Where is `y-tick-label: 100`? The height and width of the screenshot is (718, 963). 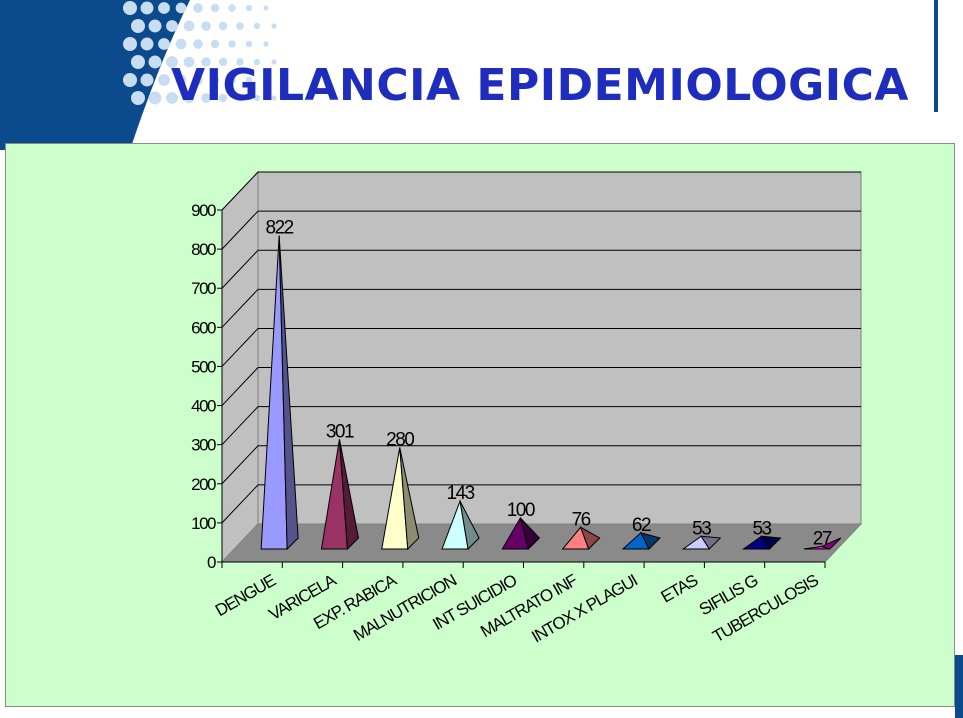 y-tick-label: 100 is located at coordinates (203, 523).